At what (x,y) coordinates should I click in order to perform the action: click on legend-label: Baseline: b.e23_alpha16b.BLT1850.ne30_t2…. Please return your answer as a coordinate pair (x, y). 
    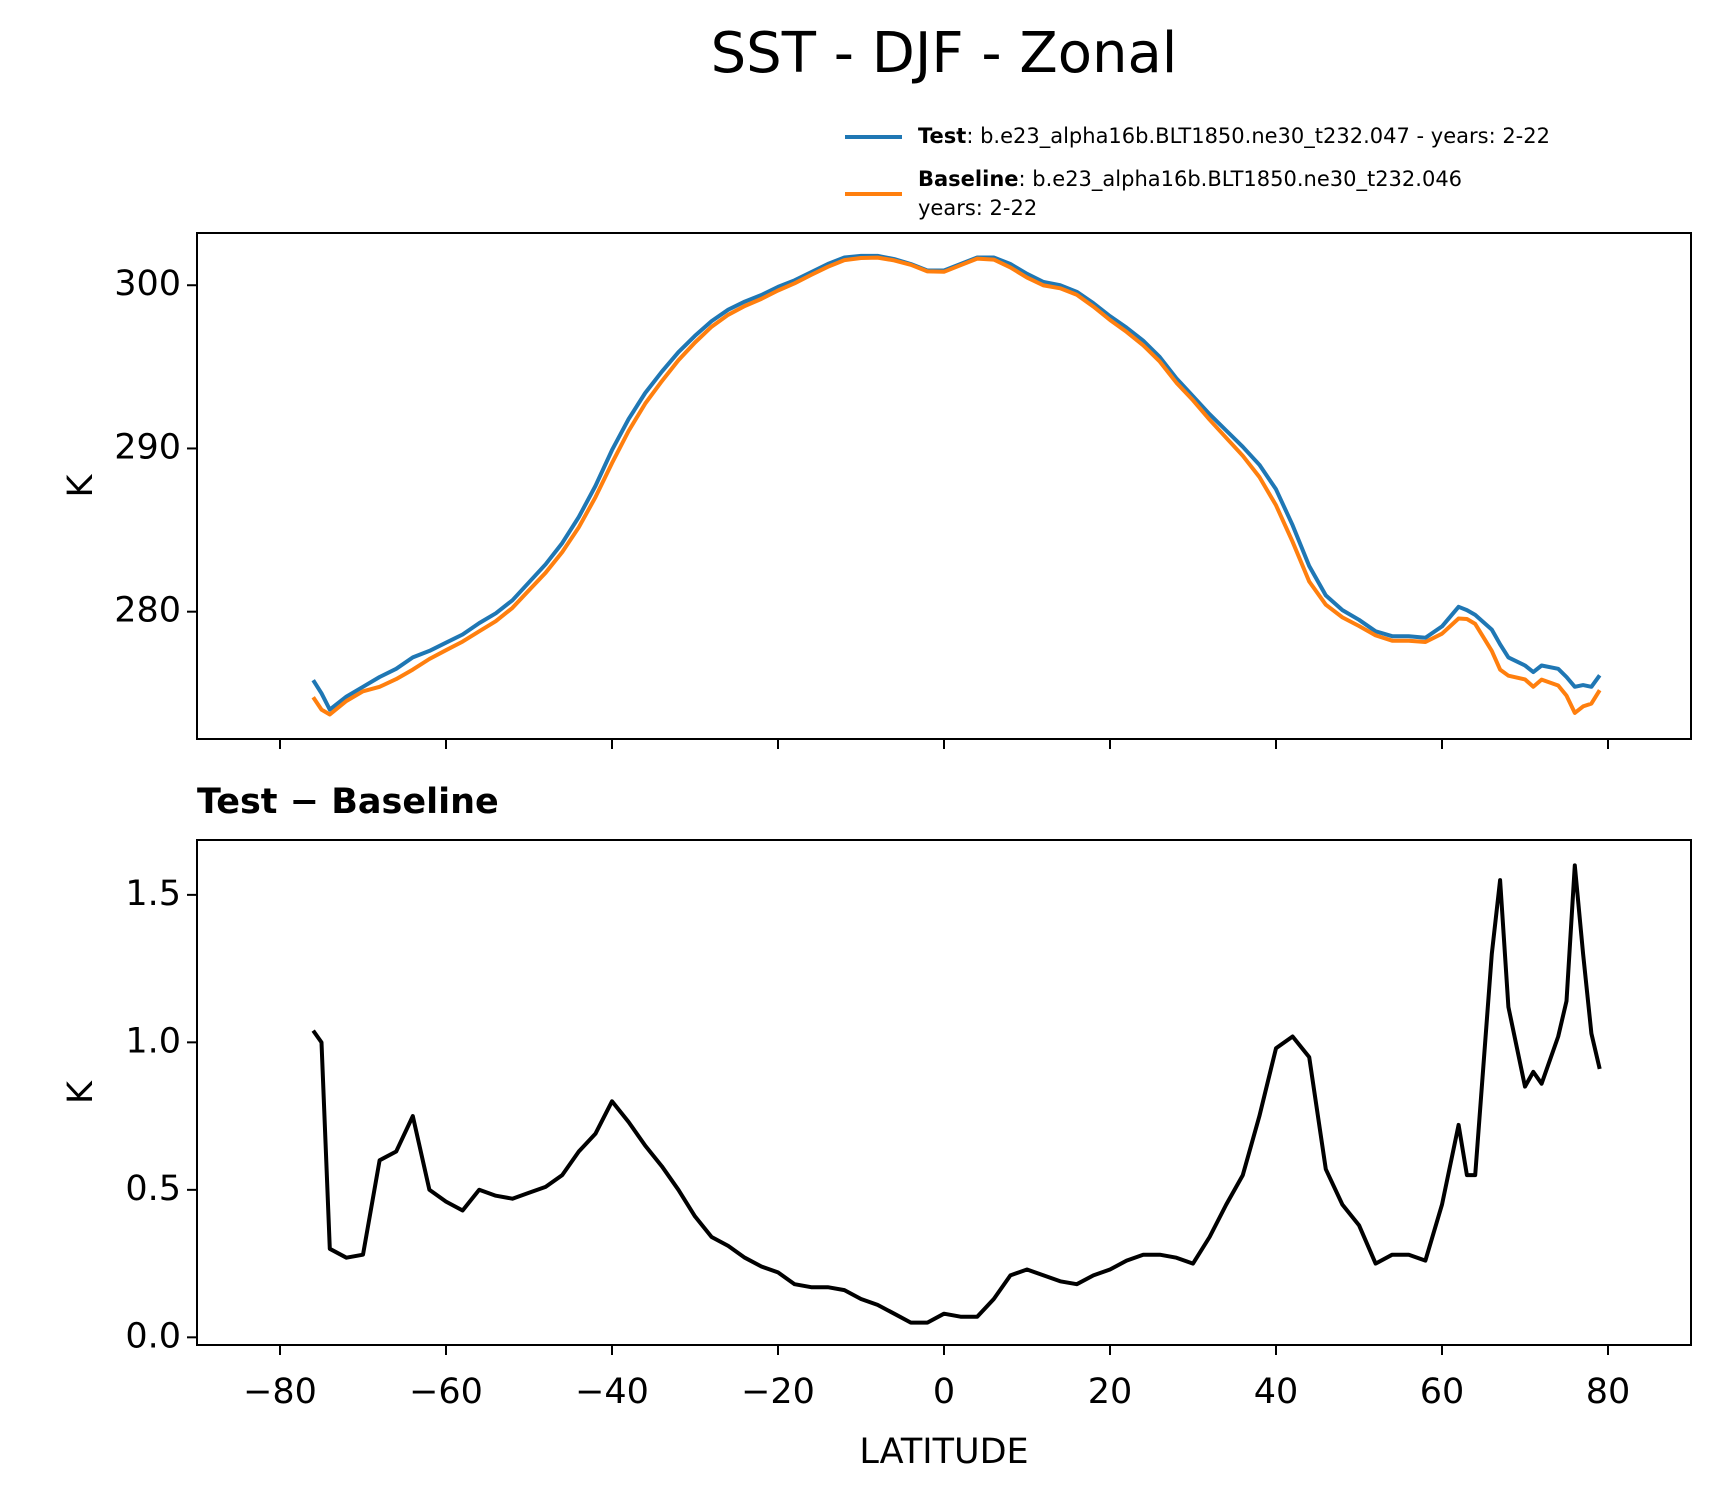
    Looking at the image, I should click on (1190, 193).